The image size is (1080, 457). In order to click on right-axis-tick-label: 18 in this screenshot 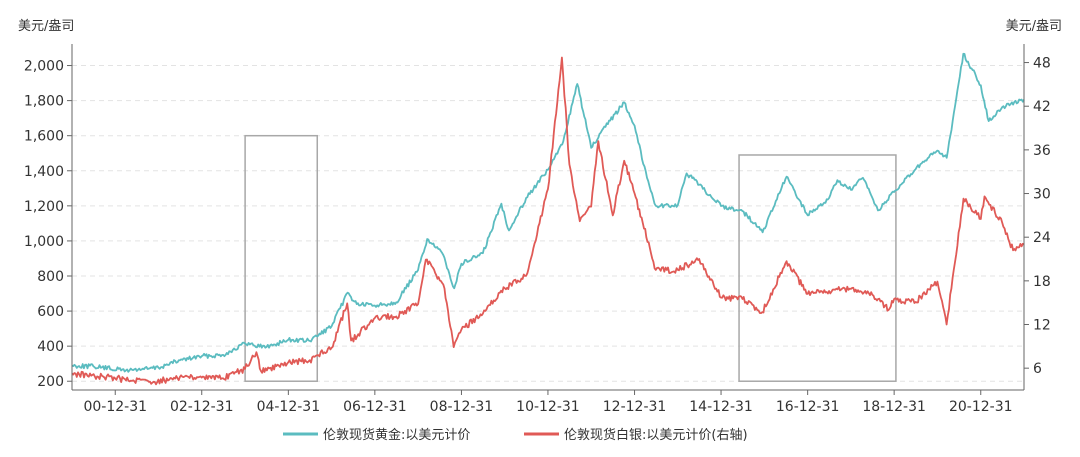, I will do `click(1042, 282)`.